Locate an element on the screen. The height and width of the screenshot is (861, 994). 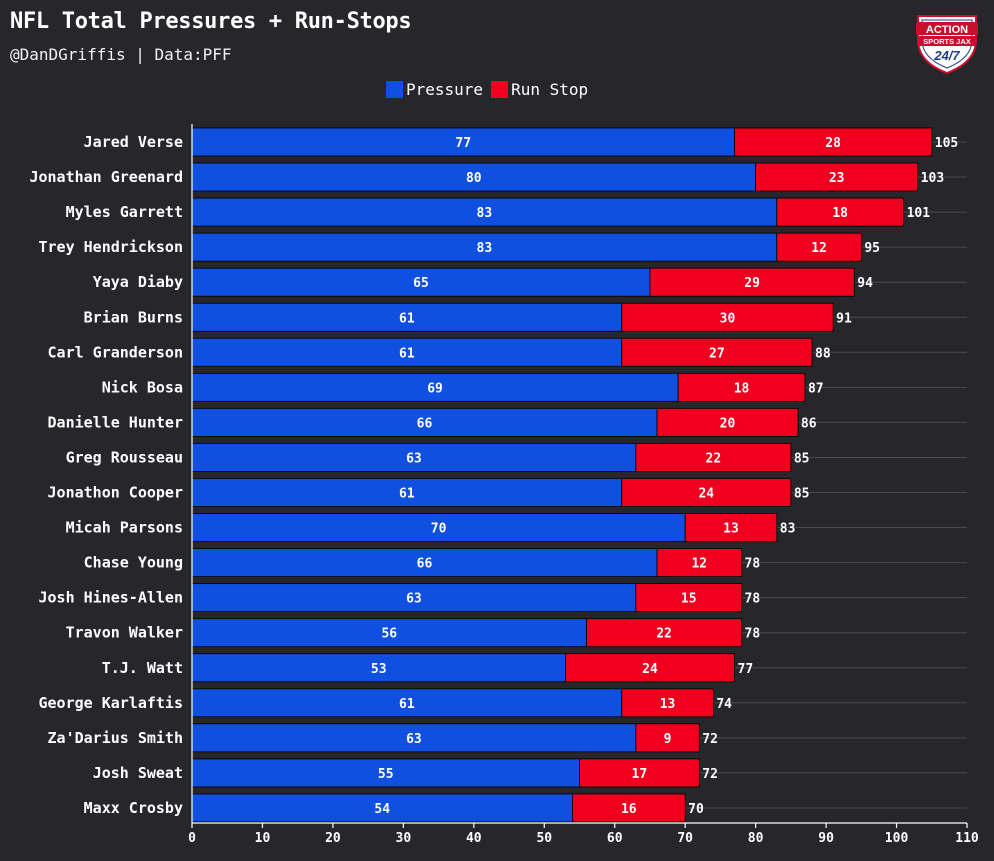
data-label-run-stop: 29 is located at coordinates (752, 283).